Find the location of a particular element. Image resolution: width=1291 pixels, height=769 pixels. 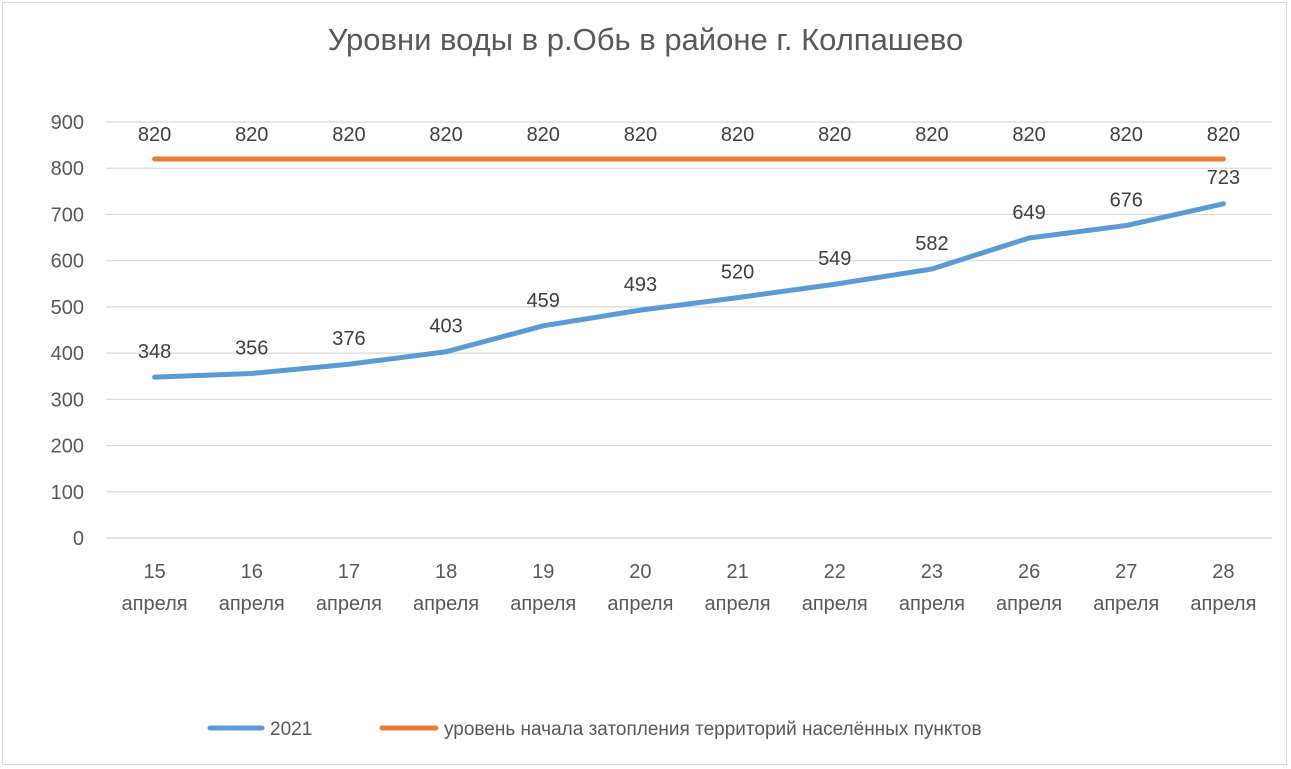

data-label-2021: 493 is located at coordinates (640, 285).